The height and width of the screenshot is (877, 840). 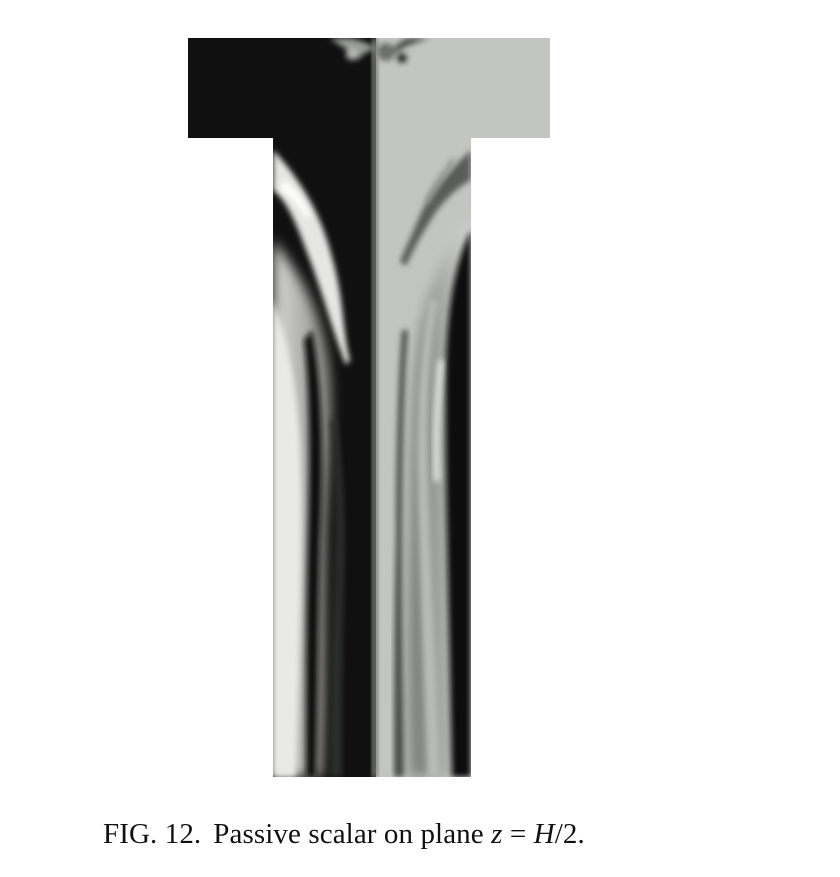 I want to click on caption-label: FIG. 12., so click(x=152, y=834).